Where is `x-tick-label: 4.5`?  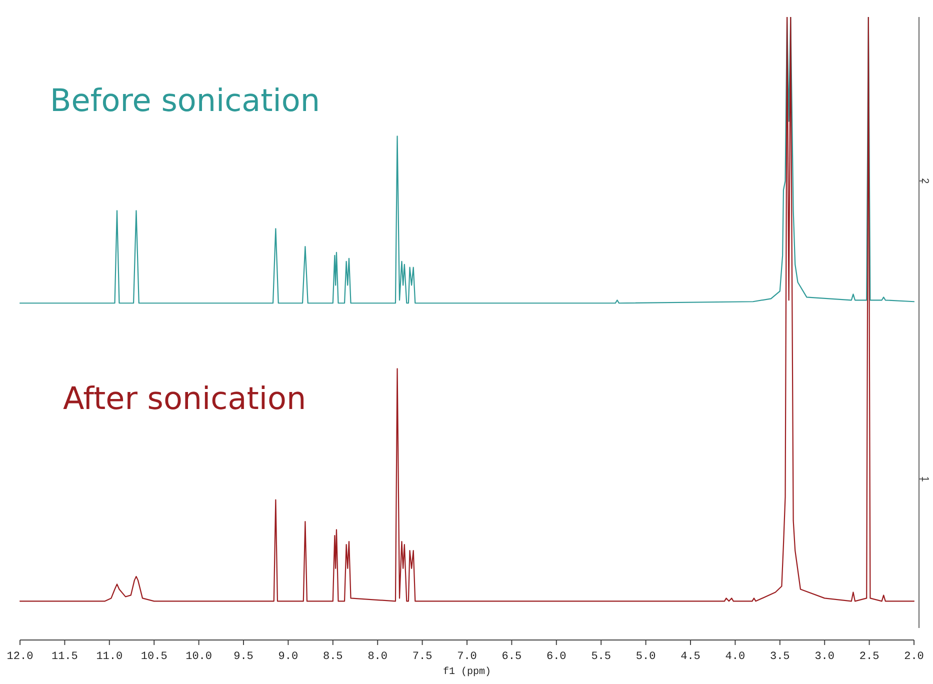
x-tick-label: 4.5 is located at coordinates (690, 657).